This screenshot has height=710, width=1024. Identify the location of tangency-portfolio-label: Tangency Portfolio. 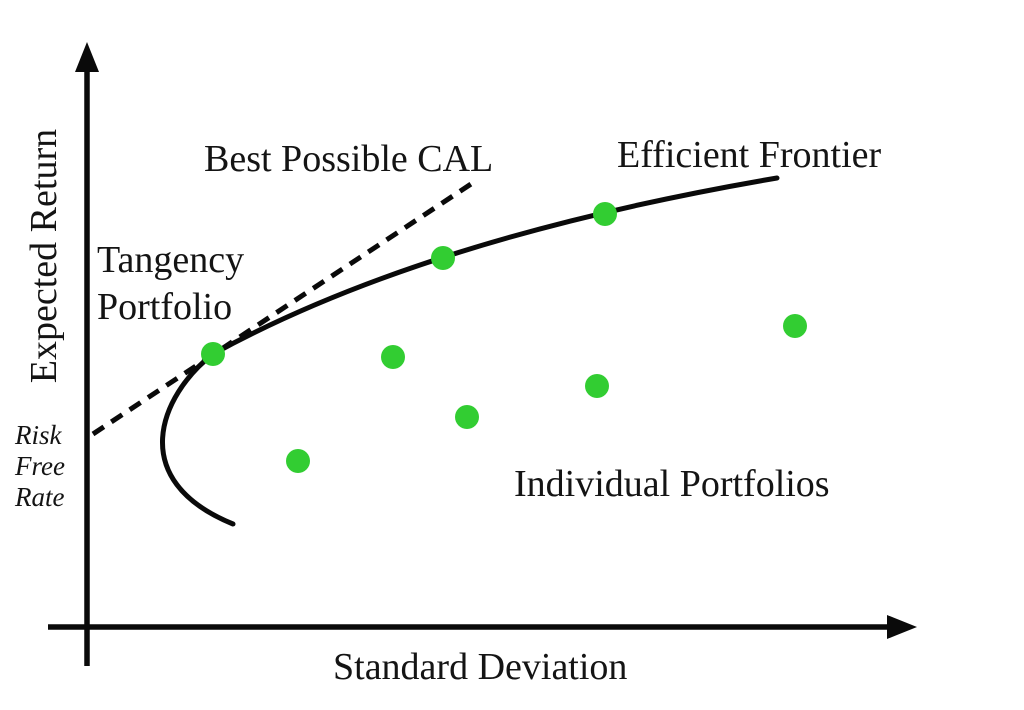
(171, 283).